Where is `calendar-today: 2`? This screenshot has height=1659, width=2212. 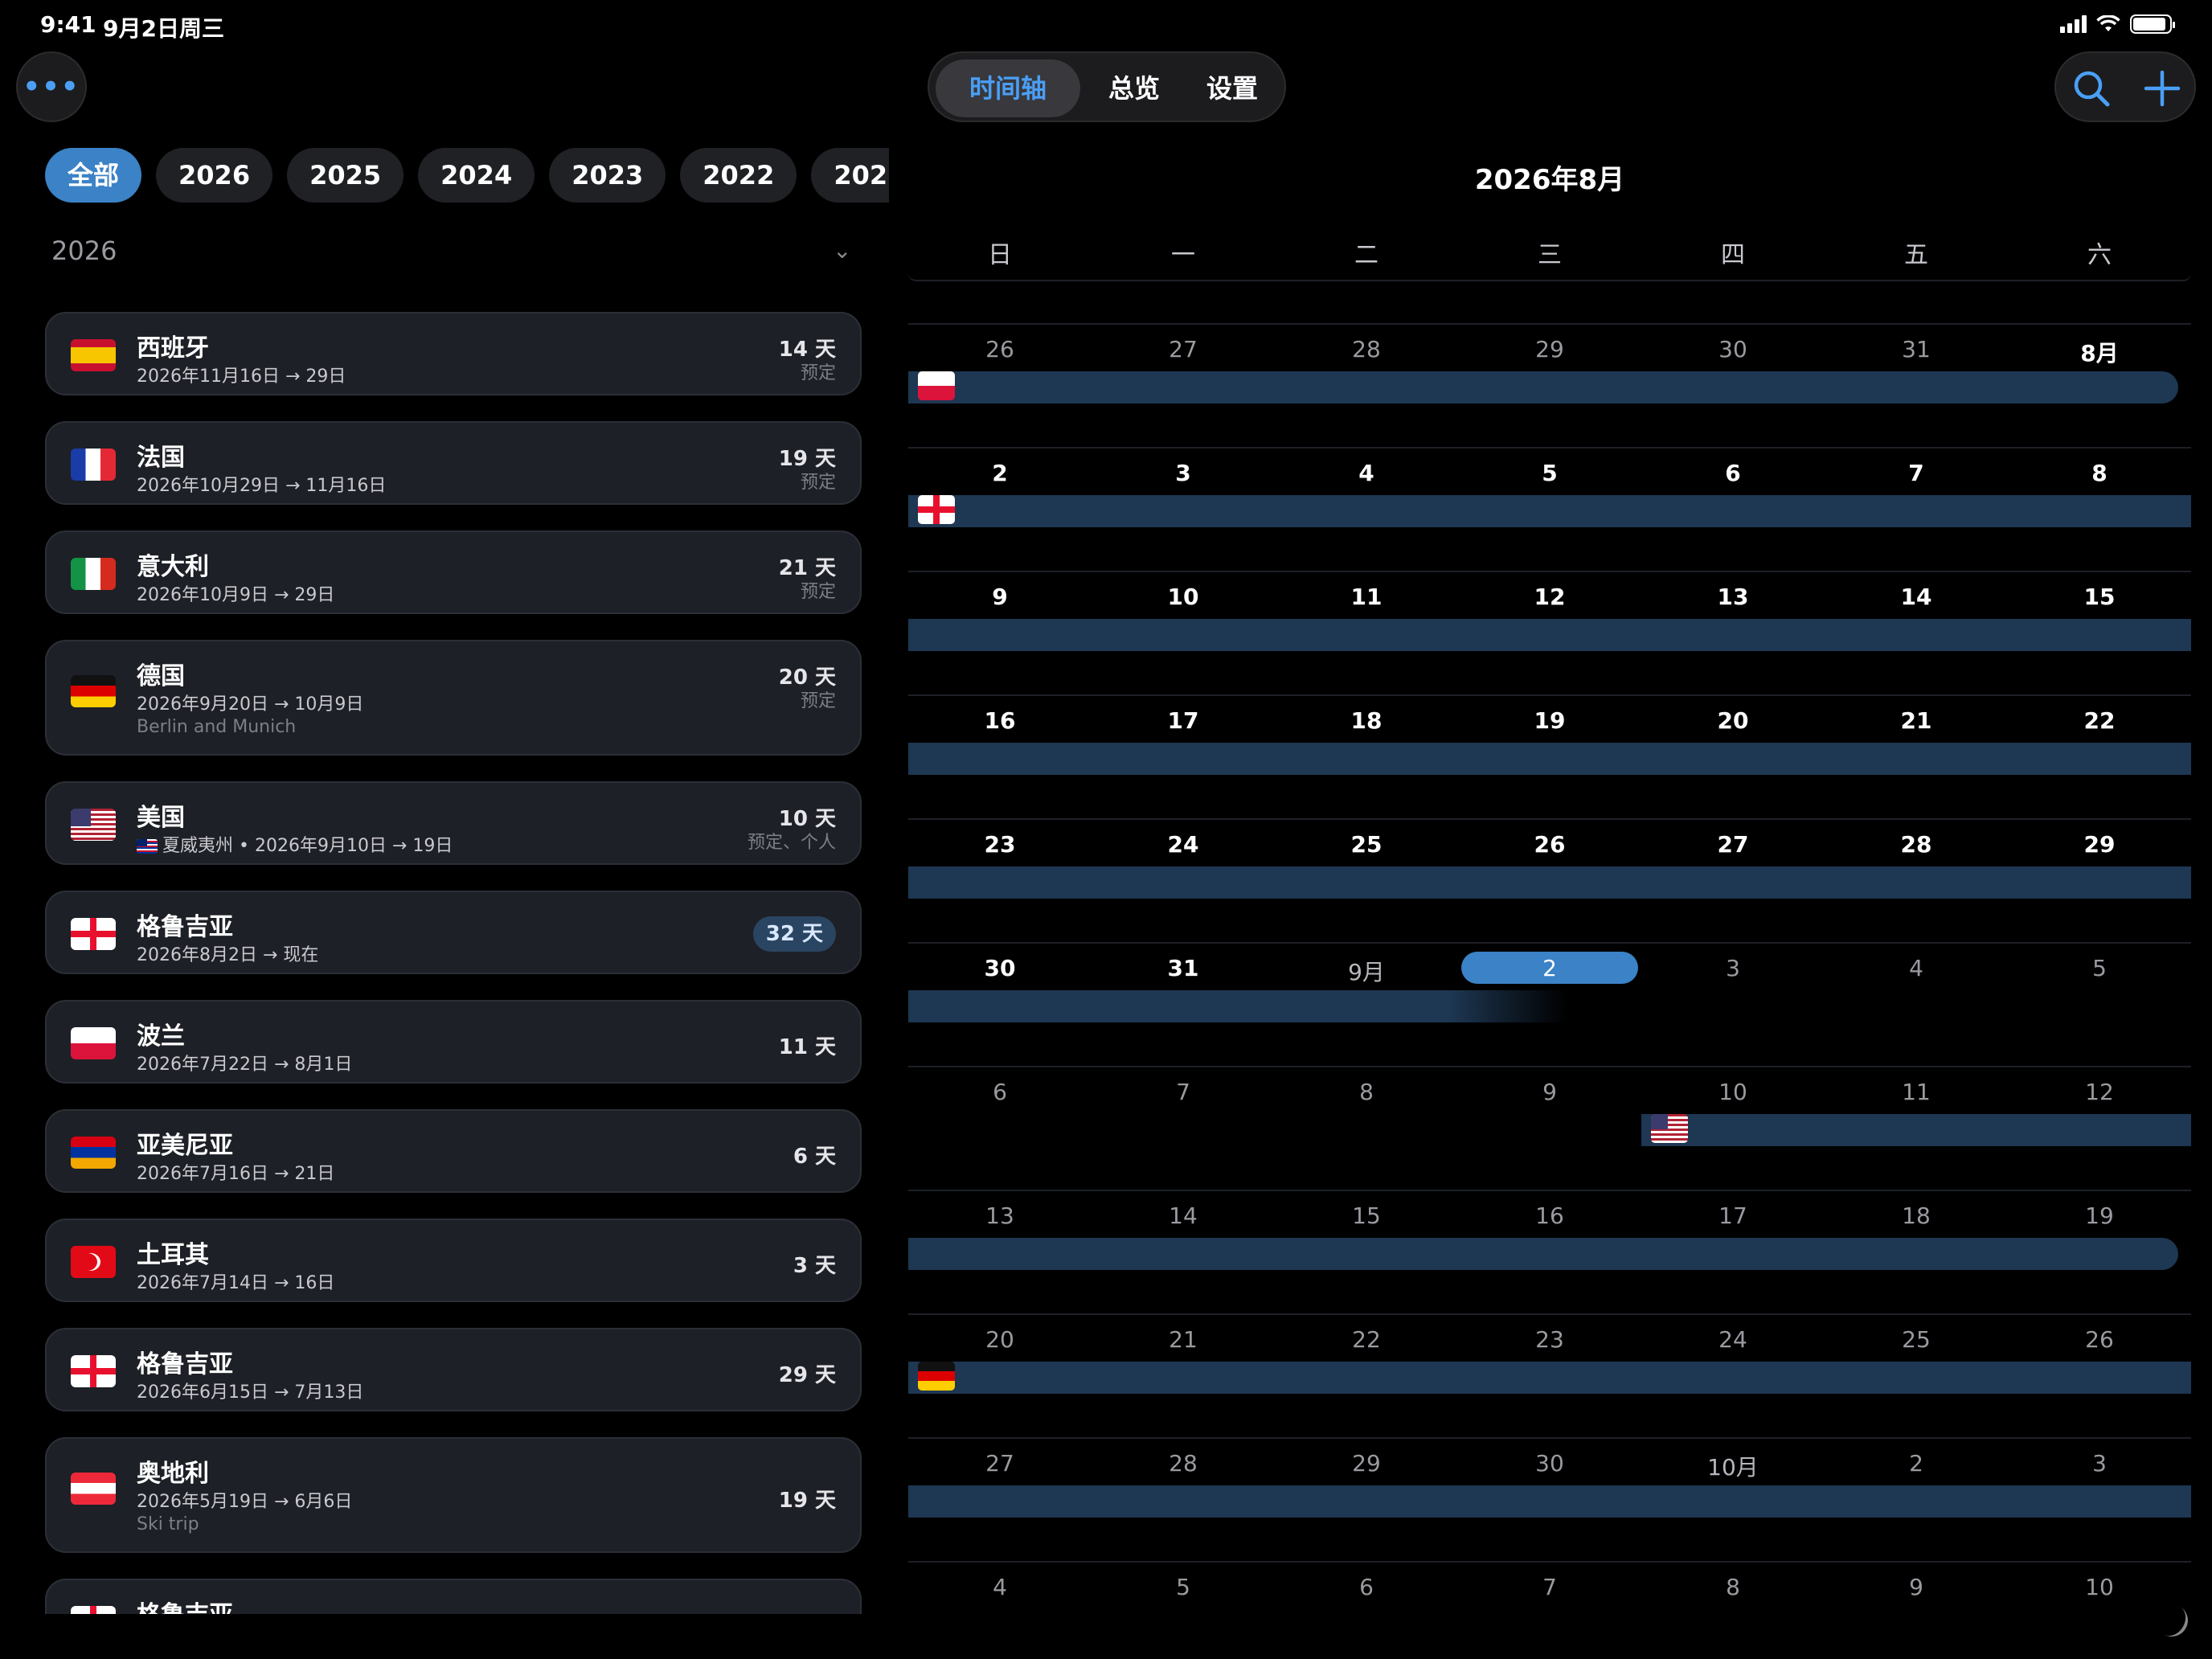 calendar-today: 2 is located at coordinates (1549, 968).